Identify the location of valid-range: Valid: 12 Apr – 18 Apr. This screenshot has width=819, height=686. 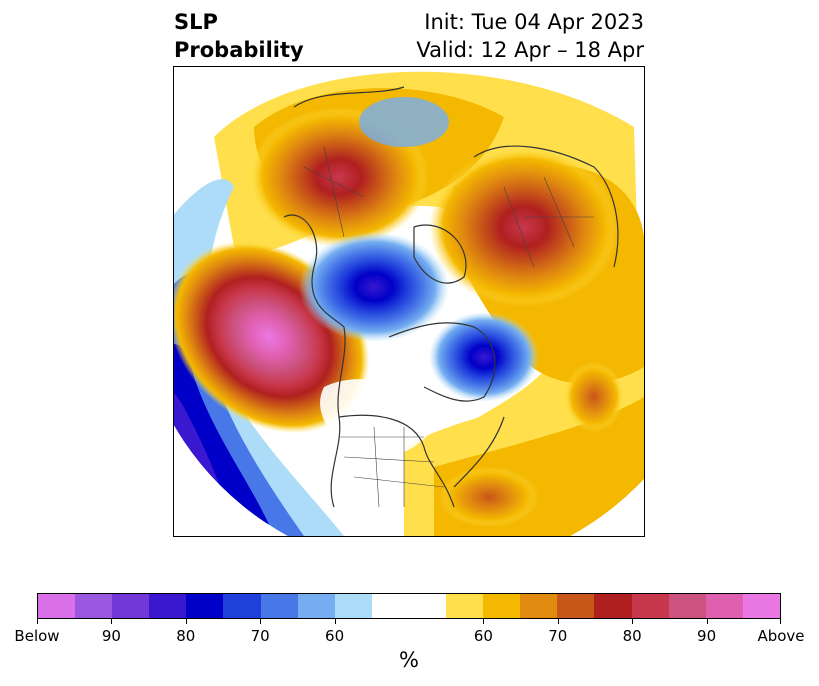
(530, 50).